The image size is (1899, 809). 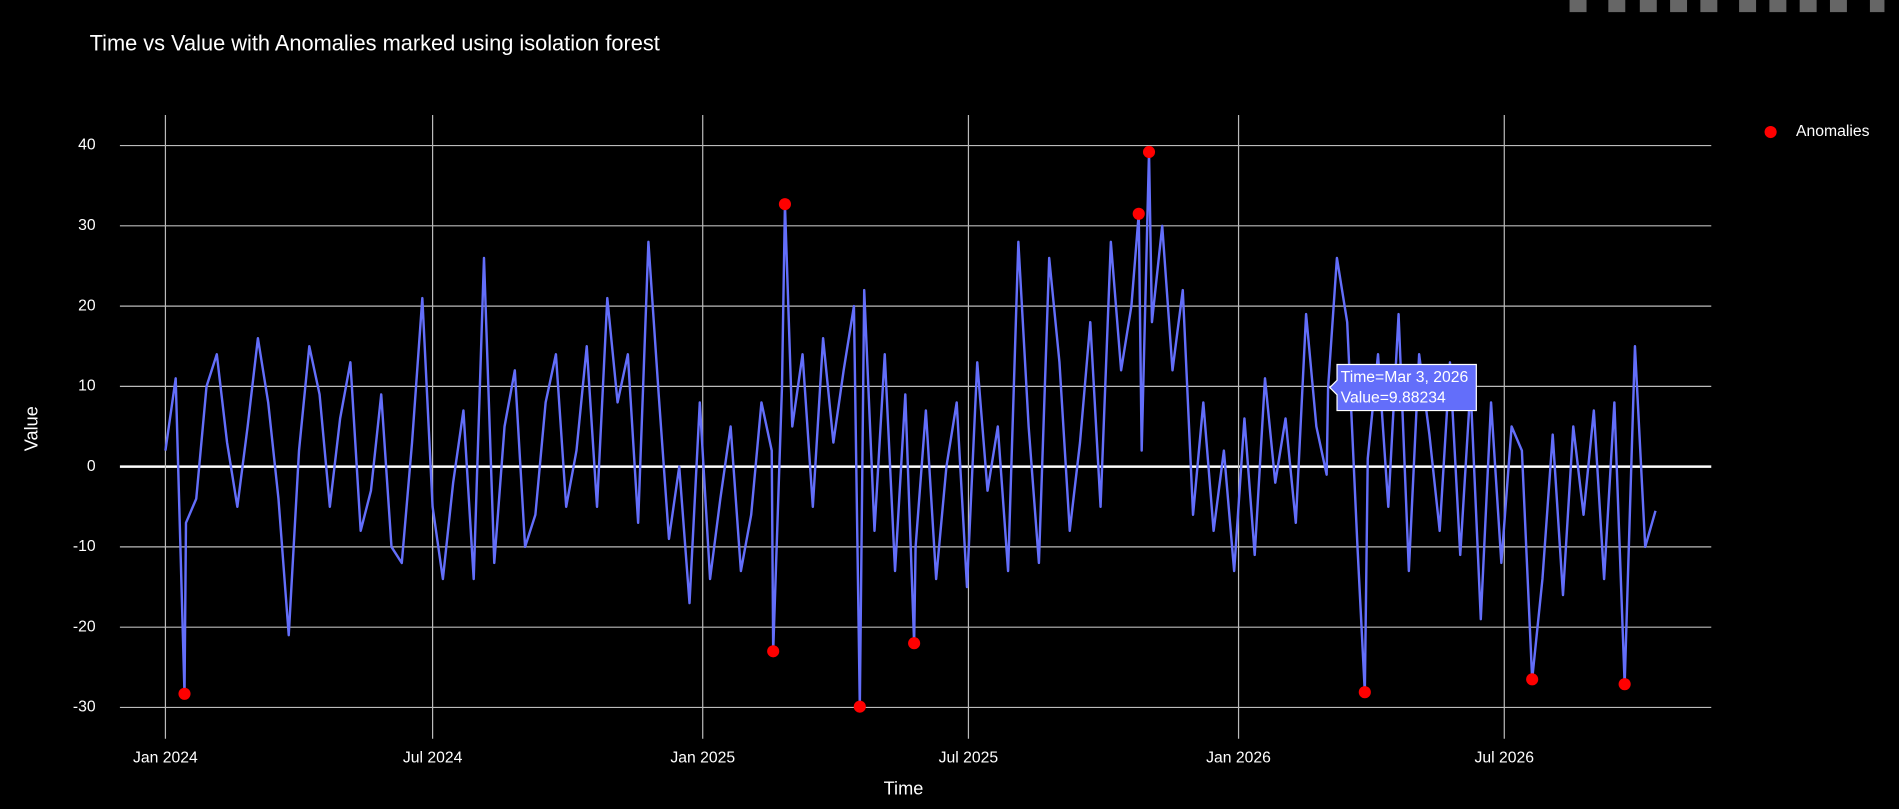 I want to click on x-axis-title: Time, so click(x=904, y=788).